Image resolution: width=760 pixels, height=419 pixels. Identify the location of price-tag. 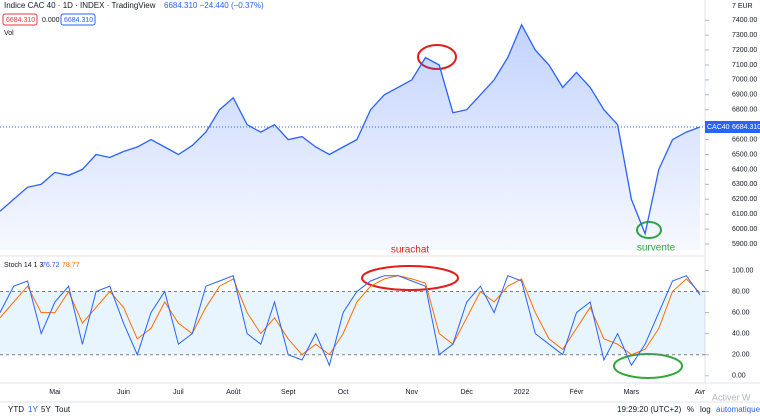
(732, 127).